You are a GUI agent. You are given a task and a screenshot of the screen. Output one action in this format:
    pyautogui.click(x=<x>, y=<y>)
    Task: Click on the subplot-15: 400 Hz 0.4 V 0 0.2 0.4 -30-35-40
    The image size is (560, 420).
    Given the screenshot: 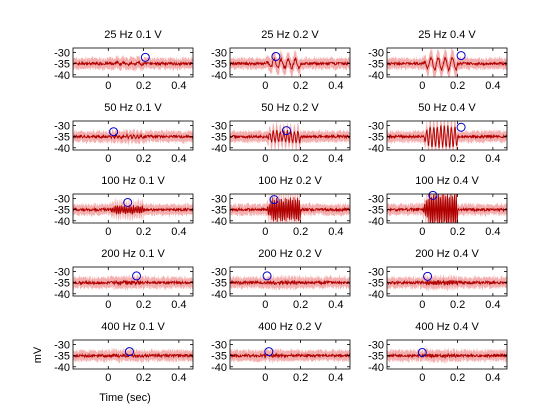 What is the action you would take?
    pyautogui.click(x=437, y=352)
    